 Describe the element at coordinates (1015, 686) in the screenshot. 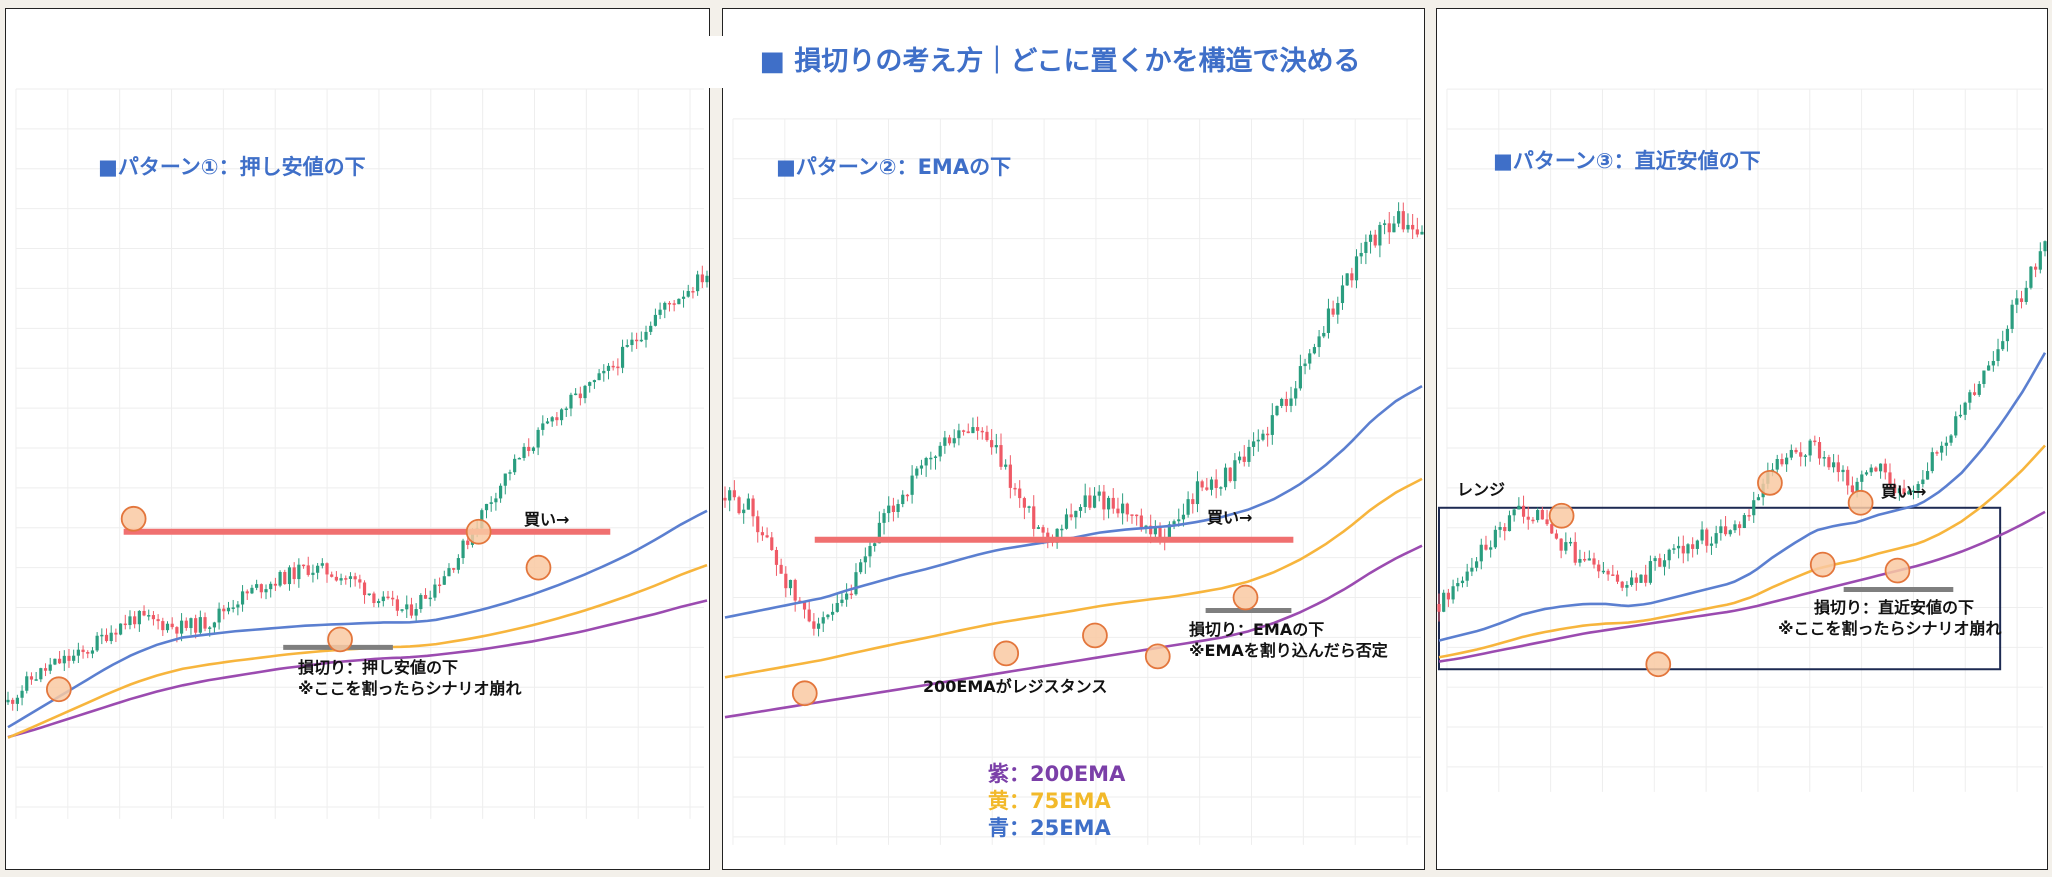

I see `panel-2-resistance-label: 200EMAがレジスタンス` at that location.